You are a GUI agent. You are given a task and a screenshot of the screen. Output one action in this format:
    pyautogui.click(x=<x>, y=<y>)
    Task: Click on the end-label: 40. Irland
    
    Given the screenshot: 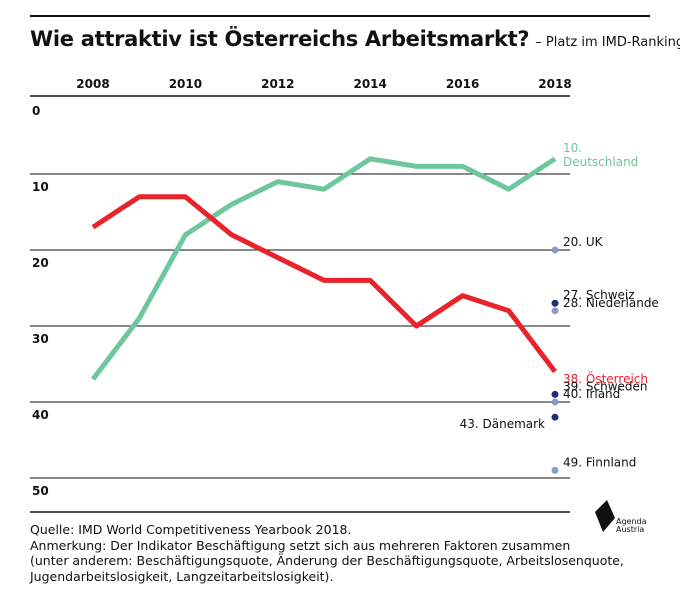 What is the action you would take?
    pyautogui.click(x=591, y=394)
    